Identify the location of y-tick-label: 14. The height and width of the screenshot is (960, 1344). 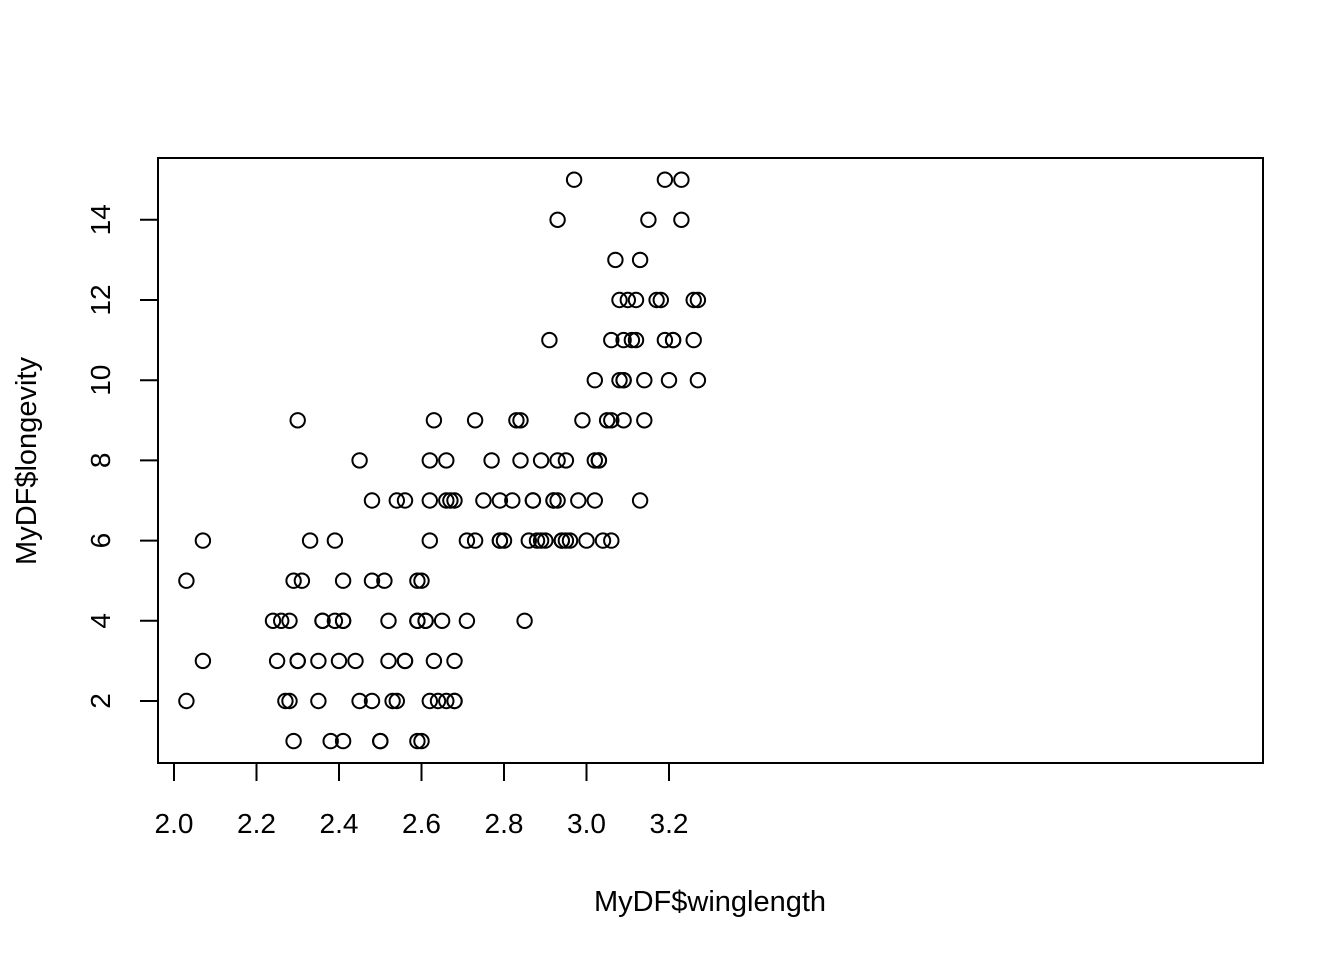
(100, 219).